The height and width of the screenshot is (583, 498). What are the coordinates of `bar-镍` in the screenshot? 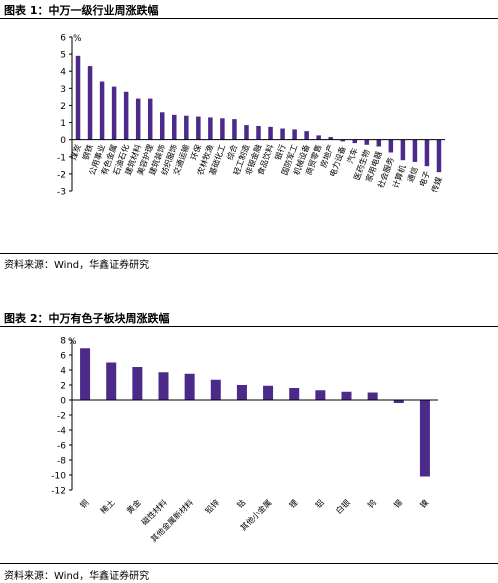 It's located at (424, 438).